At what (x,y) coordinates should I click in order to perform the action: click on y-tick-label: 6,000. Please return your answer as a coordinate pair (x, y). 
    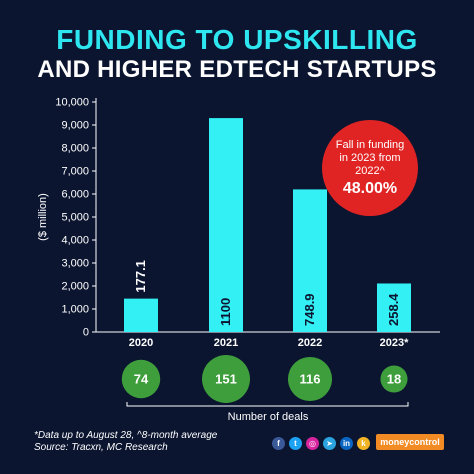
    Looking at the image, I should click on (75, 195).